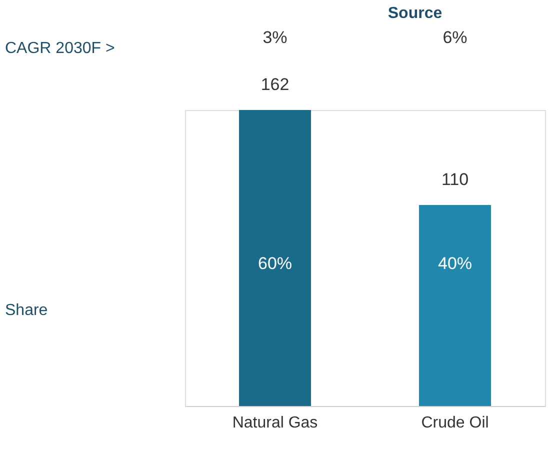  Describe the element at coordinates (275, 263) in the screenshot. I see `annotation: 60%` at that location.